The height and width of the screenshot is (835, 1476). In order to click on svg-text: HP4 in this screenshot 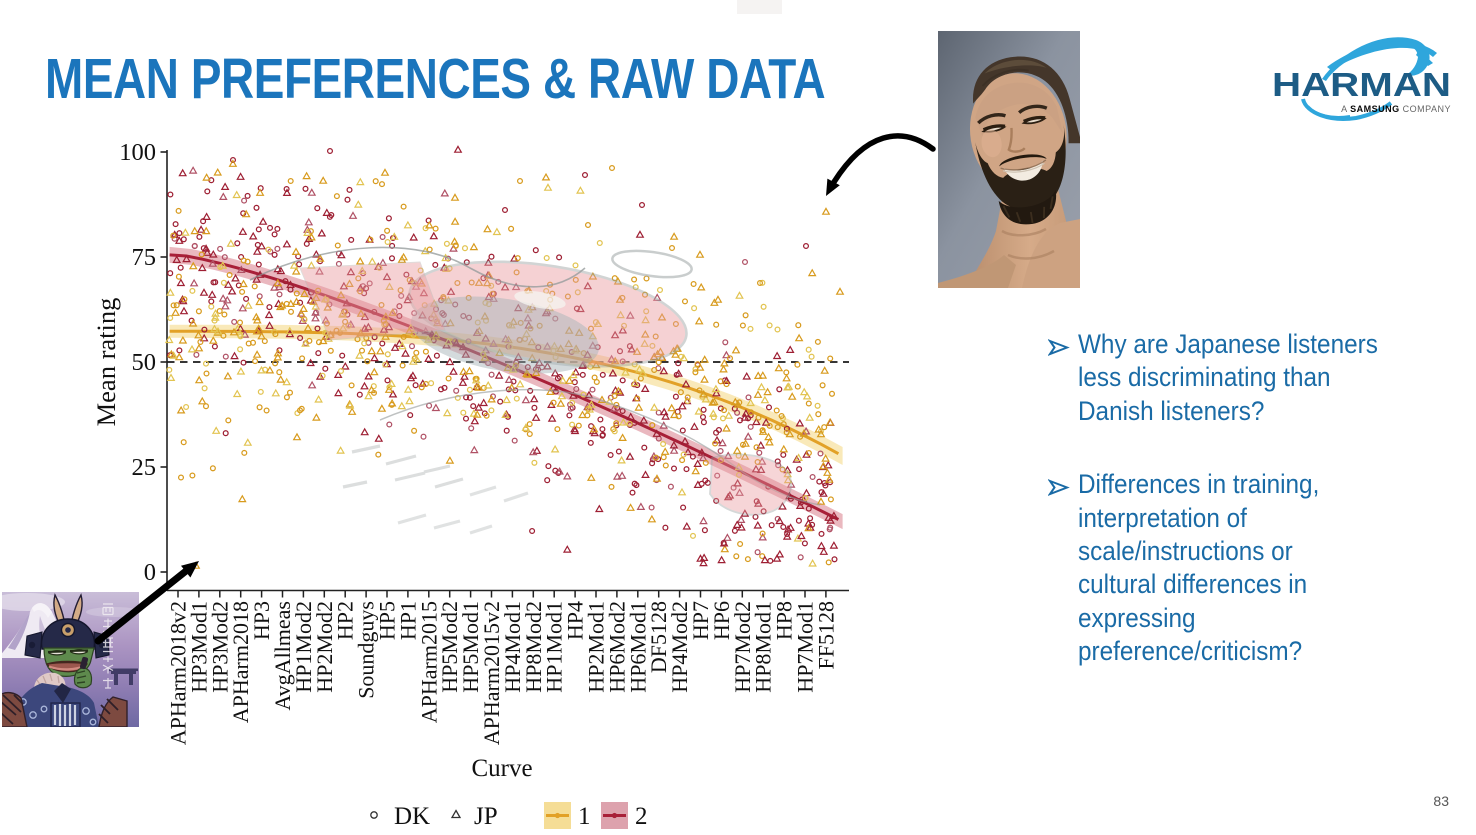, I will do `click(575, 620)`.